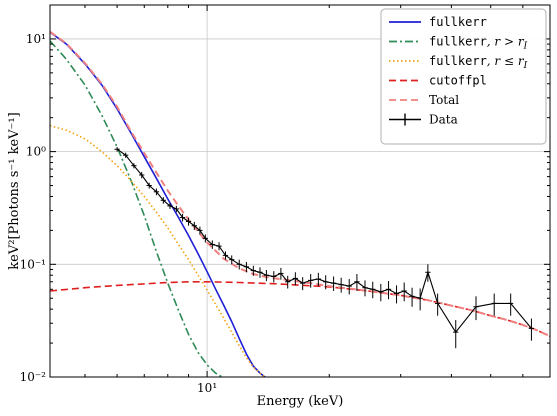 This screenshot has height=416, width=557. Describe the element at coordinates (444, 100) in the screenshot. I see `legend-label: Total` at that location.